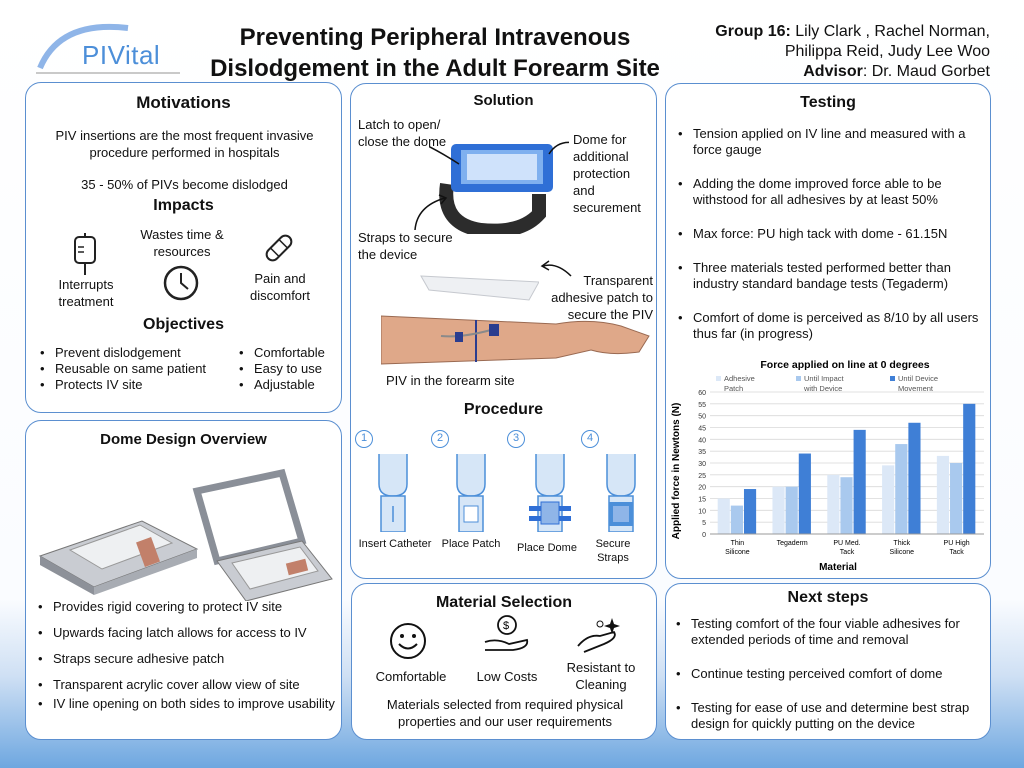  What do you see at coordinates (733, 388) in the screenshot?
I see `legend-label: Patch` at bounding box center [733, 388].